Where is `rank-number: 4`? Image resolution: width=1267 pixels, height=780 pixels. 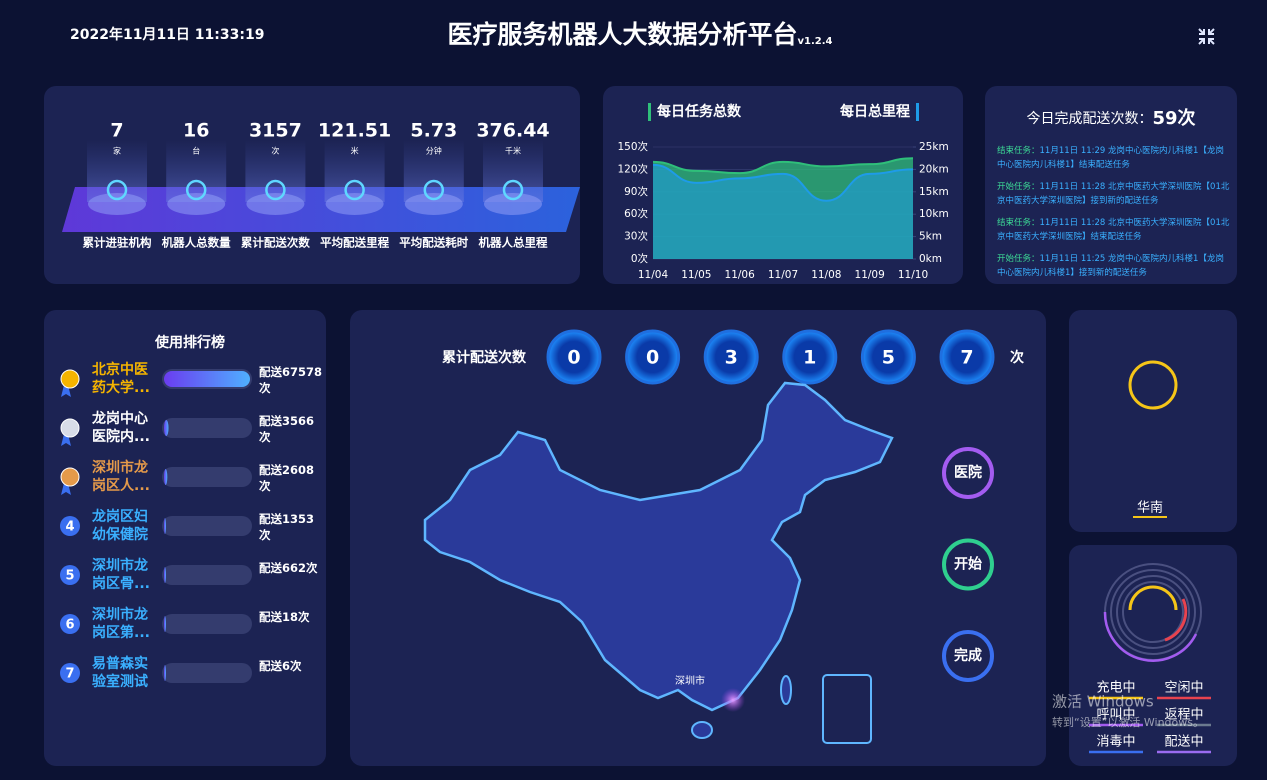
rank-number: 4 is located at coordinates (69, 527).